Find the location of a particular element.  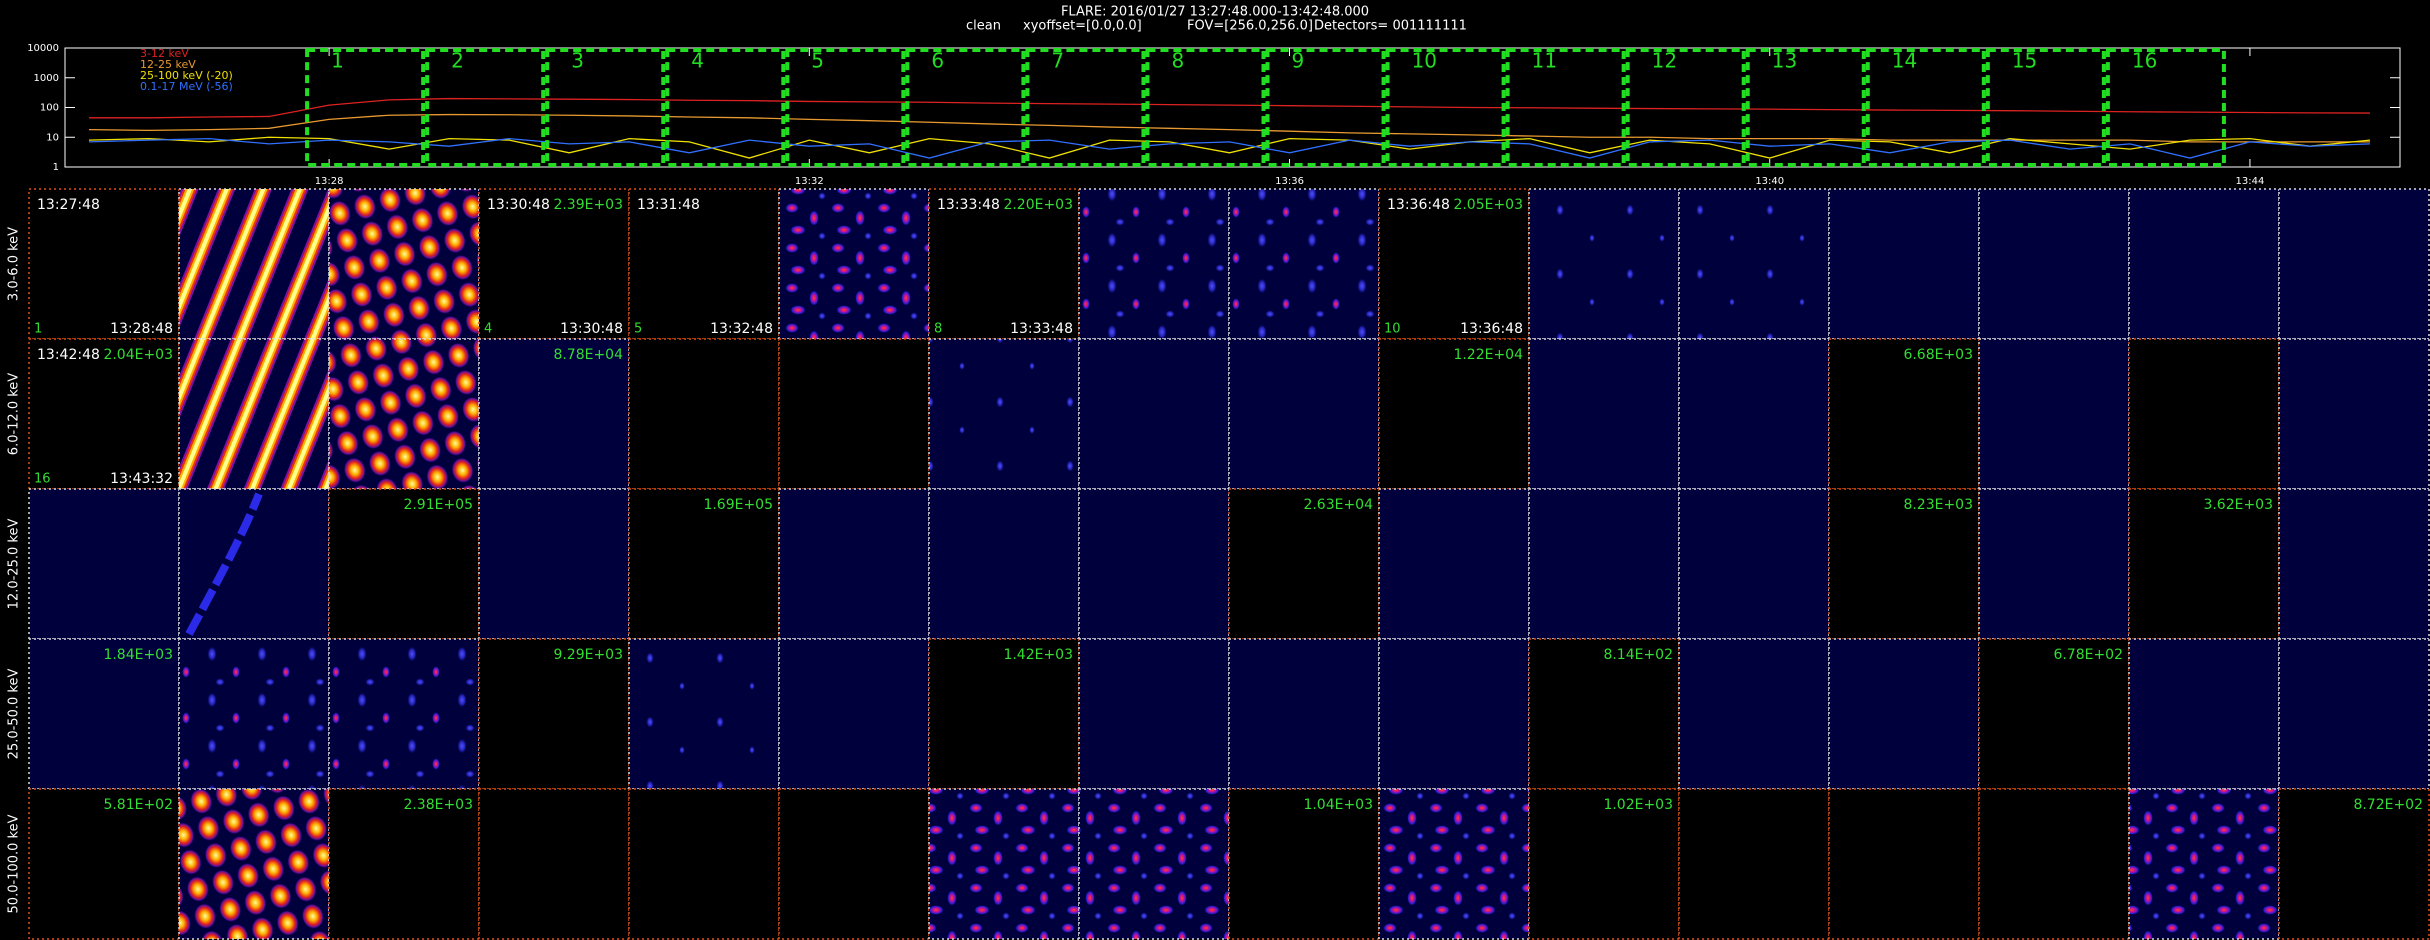

panel-time: 13:30:48 is located at coordinates (518, 205).